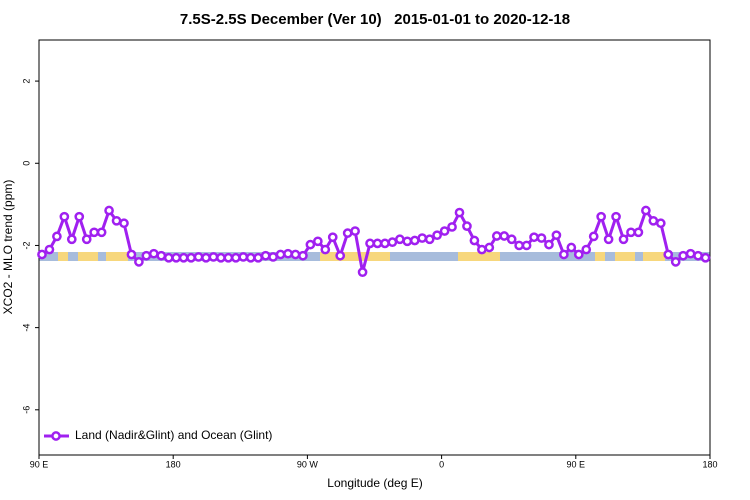  What do you see at coordinates (26, 81) in the screenshot?
I see `y-tick-label: 2` at bounding box center [26, 81].